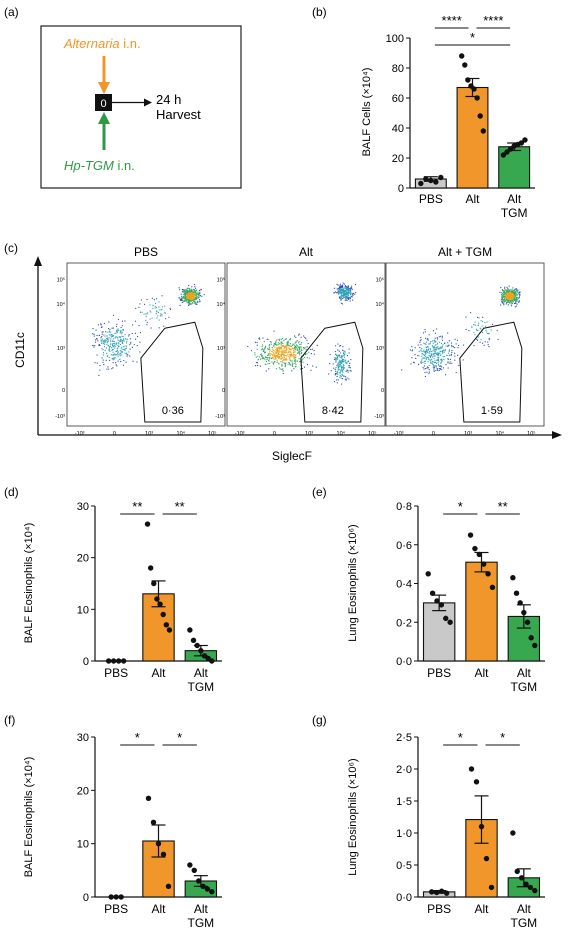 The height and width of the screenshot is (942, 578). What do you see at coordinates (121, 897) in the screenshot?
I see `data-point-f` at bounding box center [121, 897].